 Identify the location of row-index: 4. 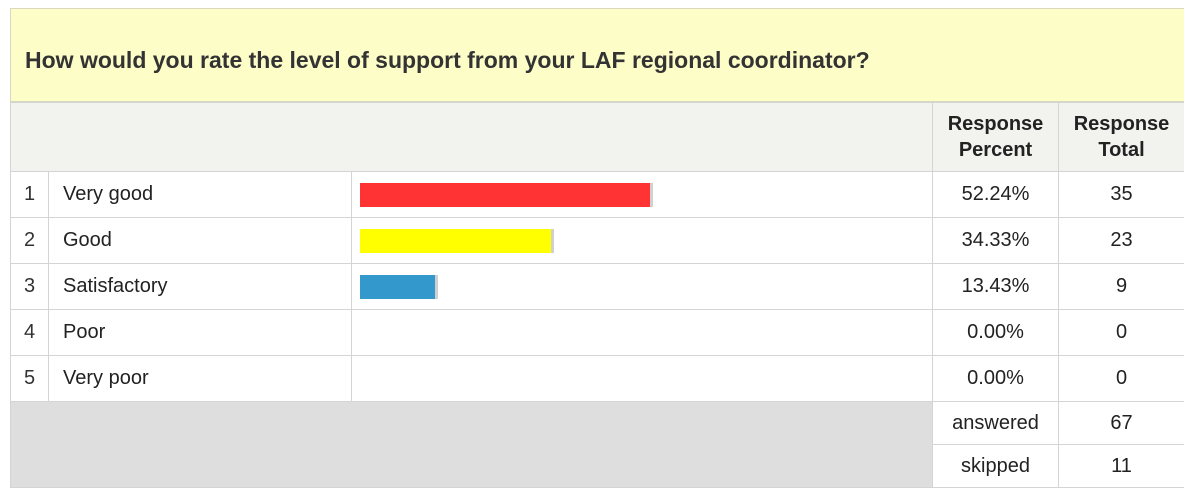
(30, 333).